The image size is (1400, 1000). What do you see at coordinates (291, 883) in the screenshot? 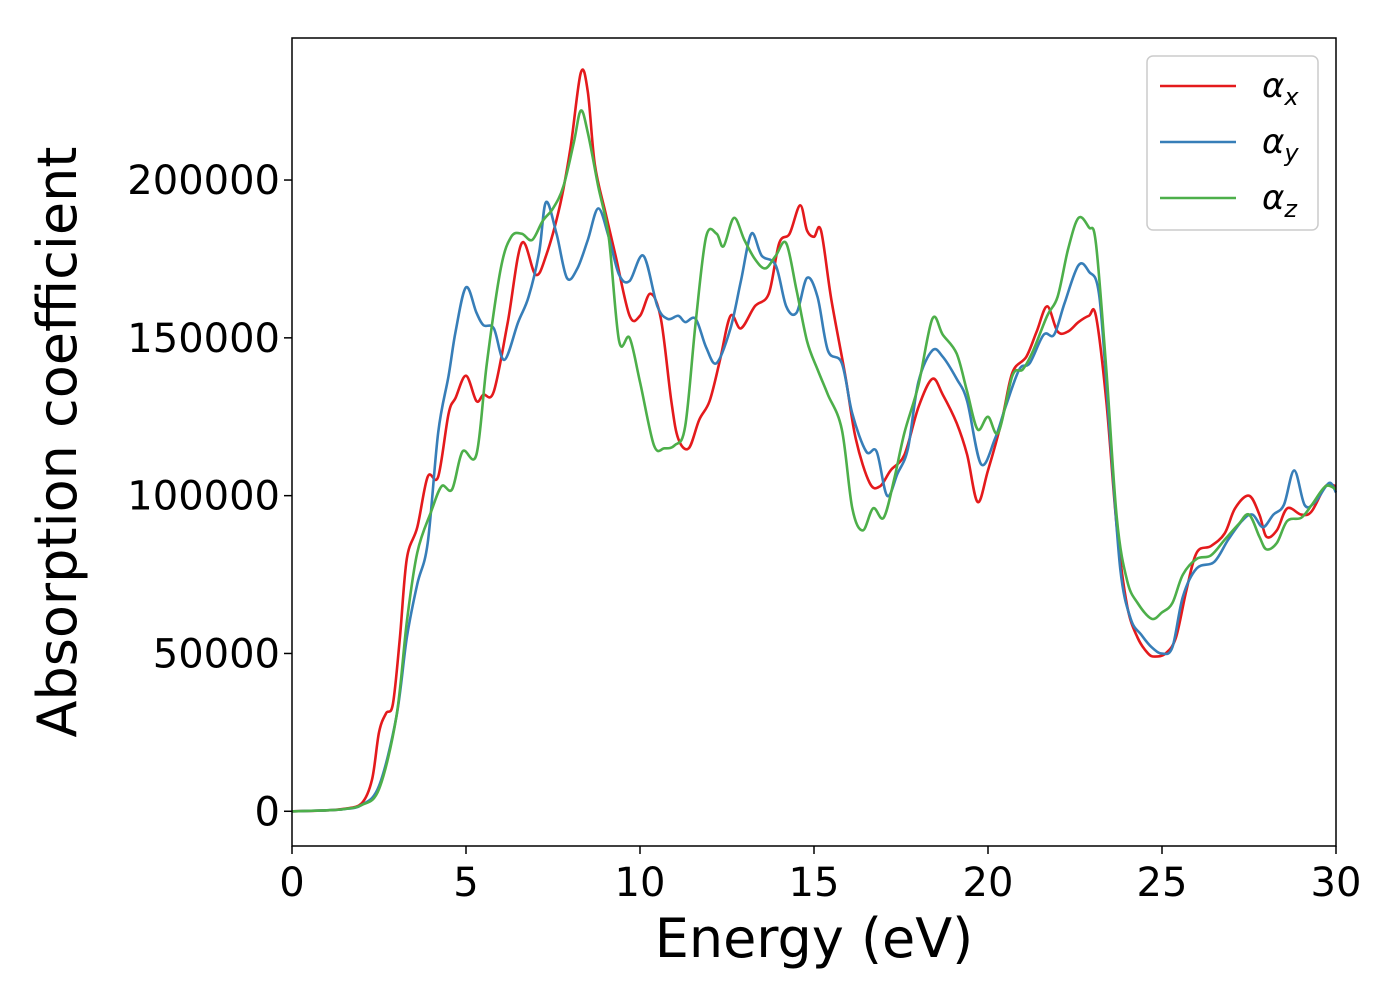
I see `x-tick-label: 0` at bounding box center [291, 883].